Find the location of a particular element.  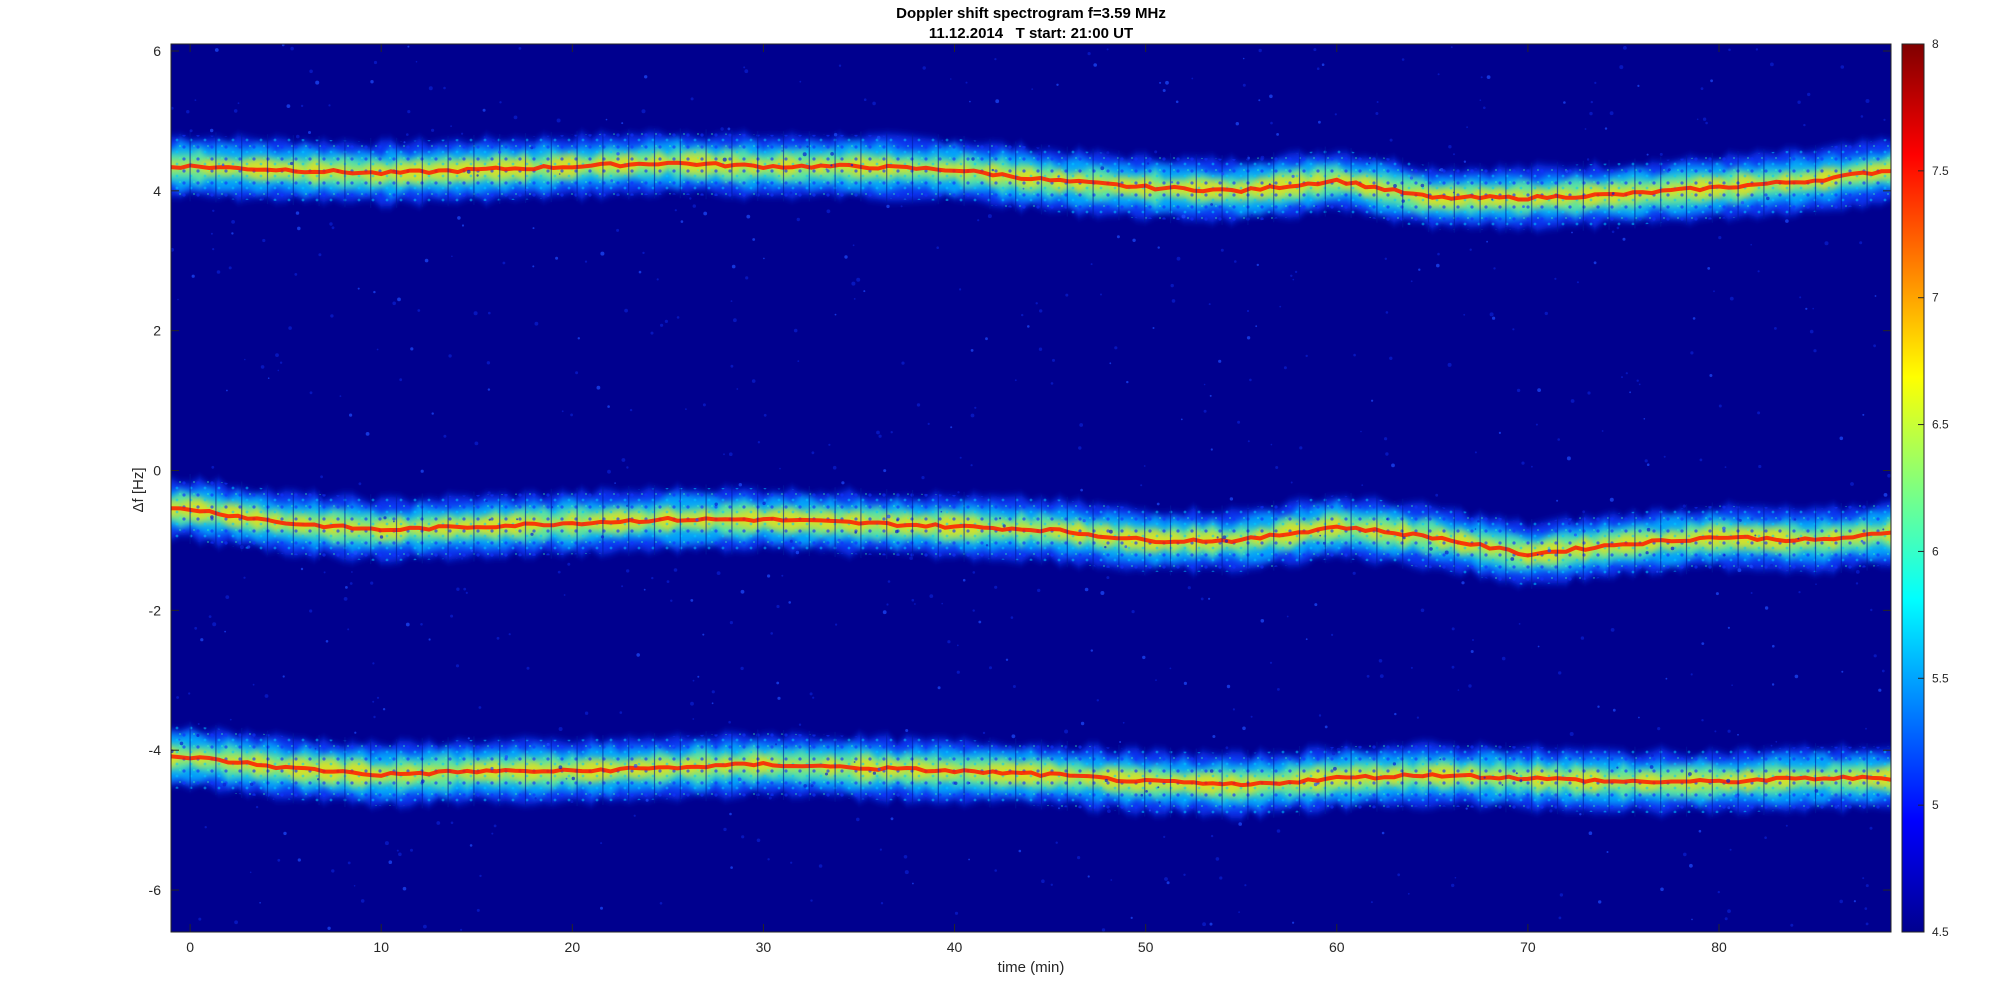

echo-peak-line is located at coordinates (1031, 181).